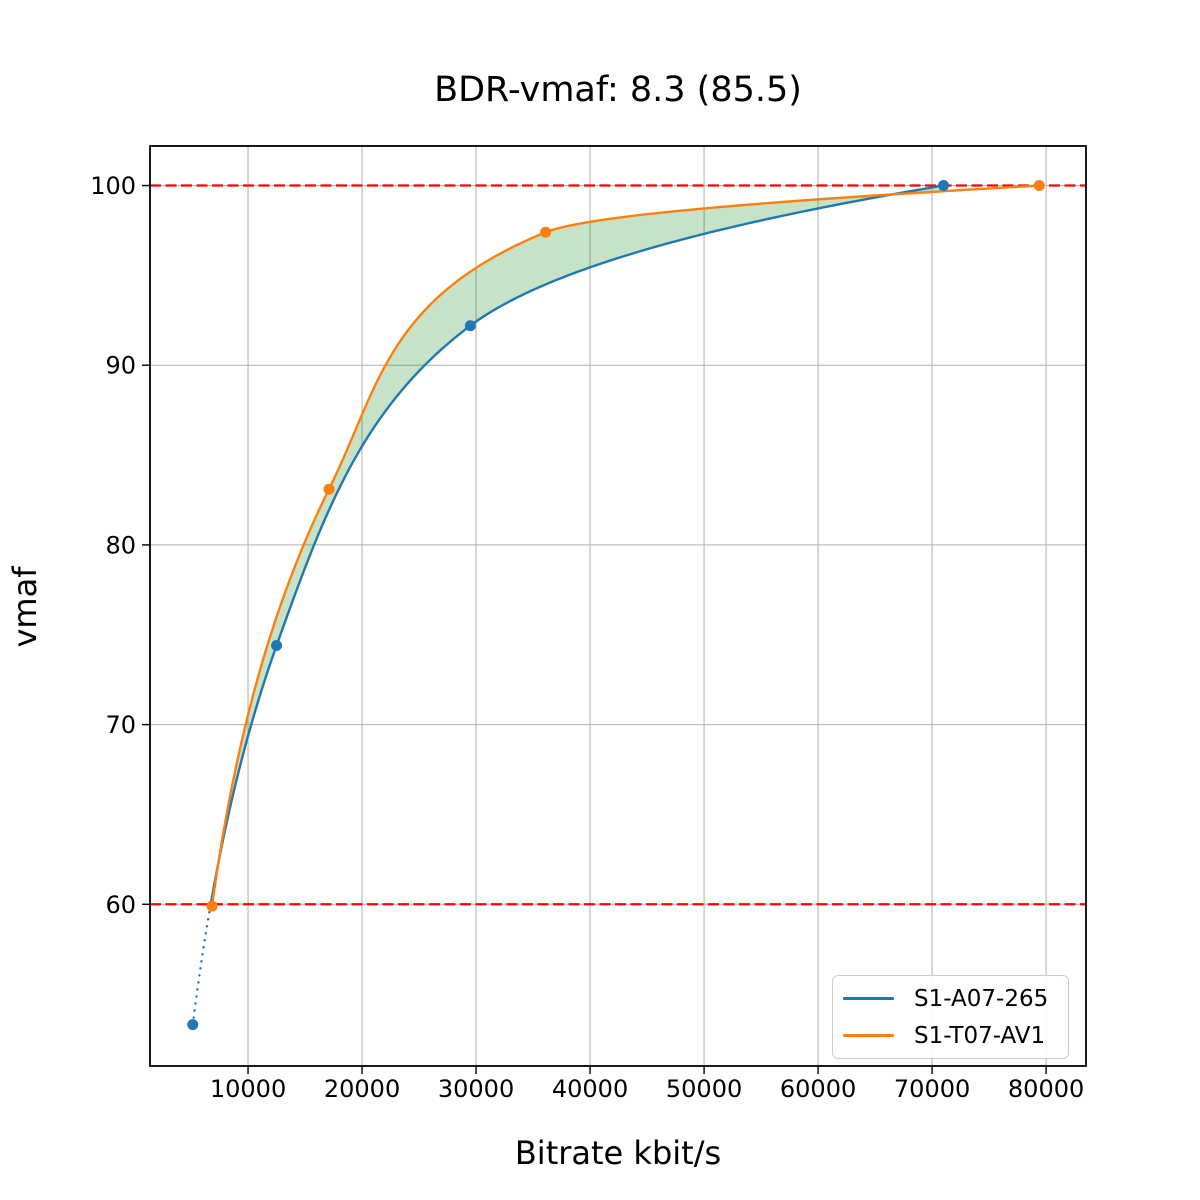 This screenshot has width=1200, height=1200. What do you see at coordinates (113, 186) in the screenshot?
I see `y-tick-label: 100` at bounding box center [113, 186].